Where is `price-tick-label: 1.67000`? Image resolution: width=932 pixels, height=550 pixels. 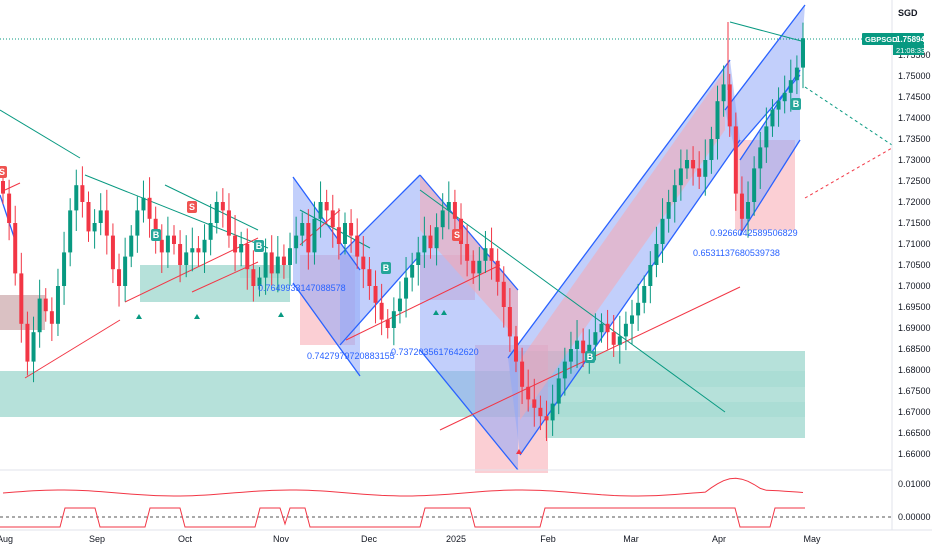 price-tick-label: 1.67000 is located at coordinates (914, 412).